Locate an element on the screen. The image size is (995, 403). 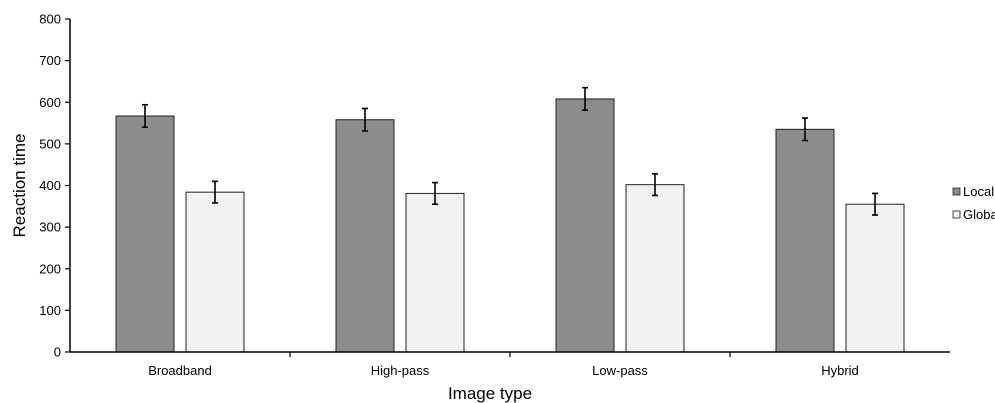
bar-local-broadband is located at coordinates (145, 234).